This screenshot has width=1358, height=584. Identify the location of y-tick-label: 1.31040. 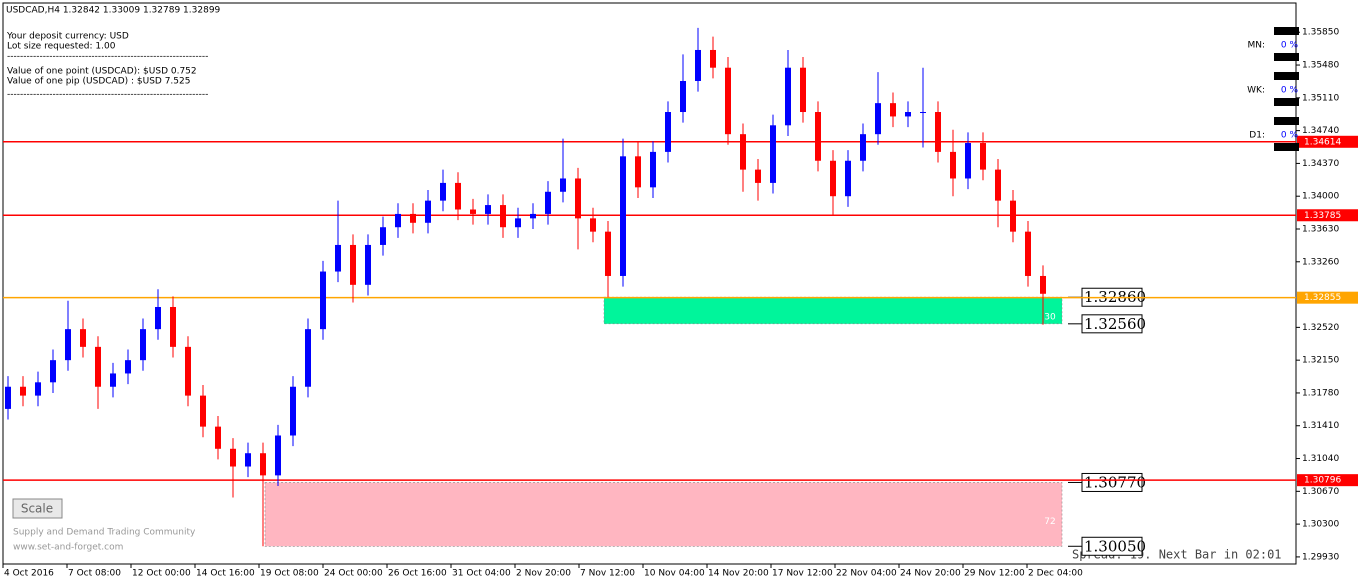
(1320, 459).